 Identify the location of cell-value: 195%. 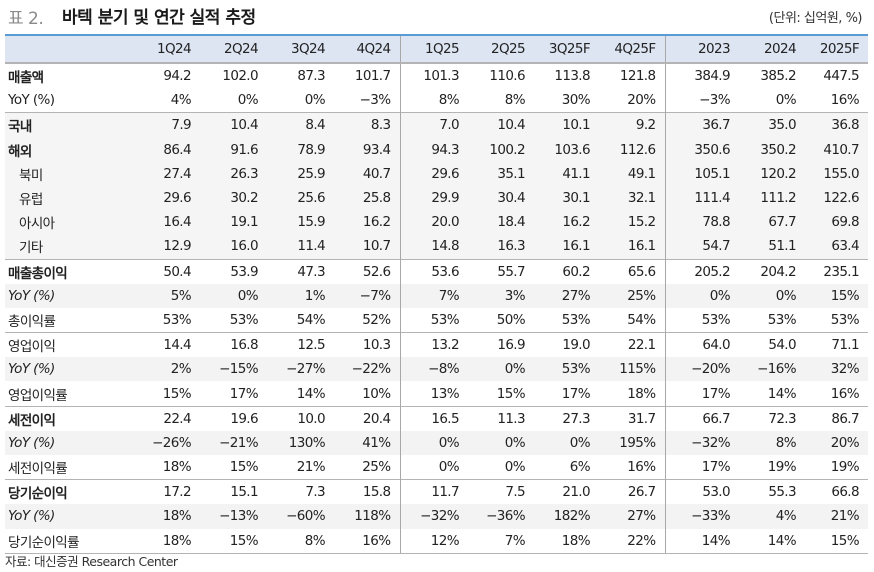
(632, 442).